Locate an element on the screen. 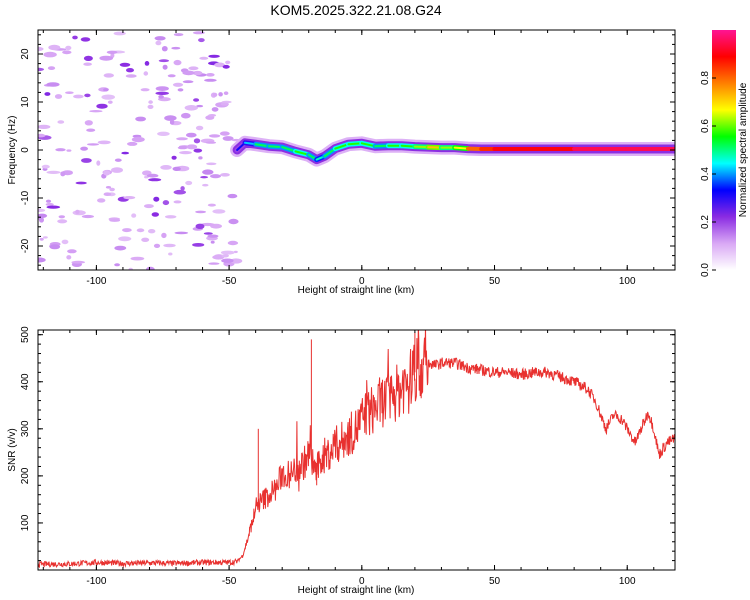 The height and width of the screenshot is (600, 750). colorbar-label: Normalized spectral amplitude is located at coordinates (743, 149).